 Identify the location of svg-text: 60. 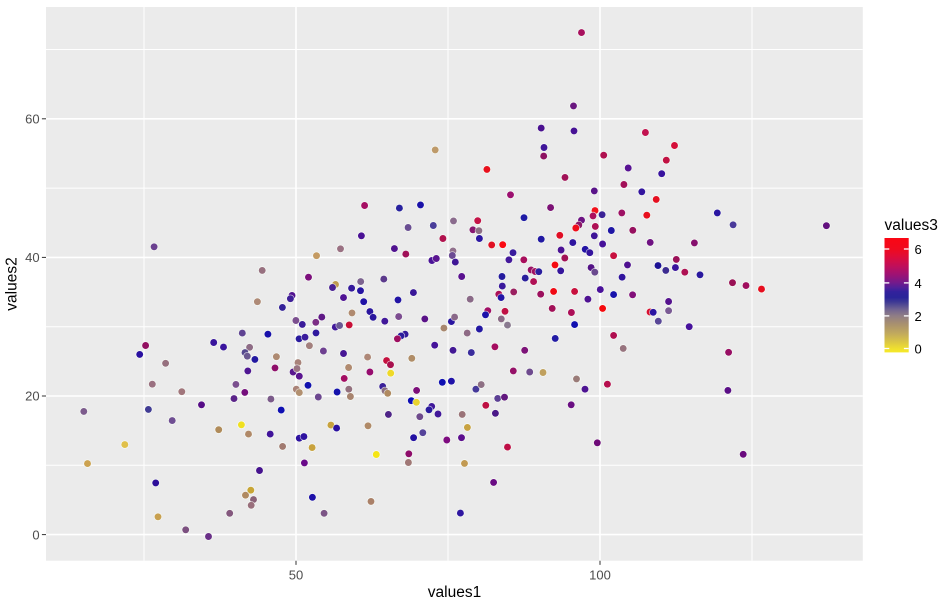
(32, 119).